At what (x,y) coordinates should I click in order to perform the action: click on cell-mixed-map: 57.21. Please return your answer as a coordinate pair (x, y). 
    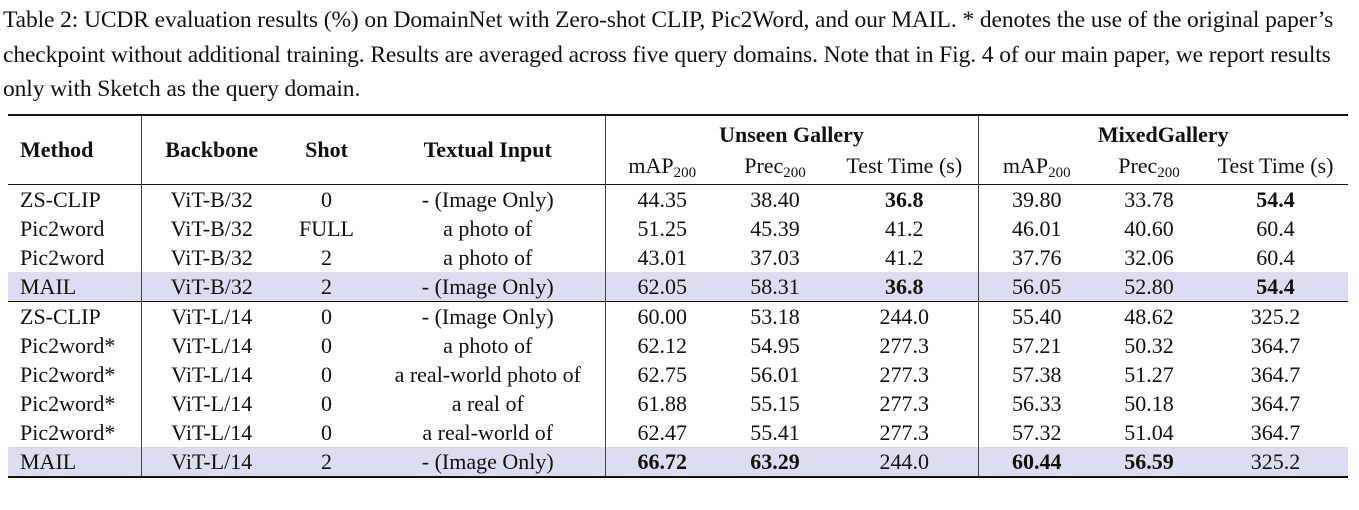
    Looking at the image, I should click on (1037, 345).